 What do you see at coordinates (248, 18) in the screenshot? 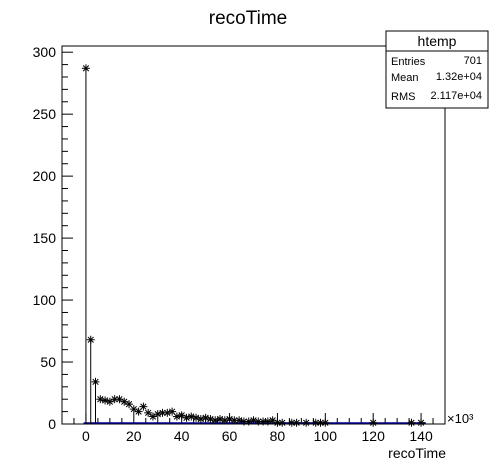
I see `chart-title: recoTime` at bounding box center [248, 18].